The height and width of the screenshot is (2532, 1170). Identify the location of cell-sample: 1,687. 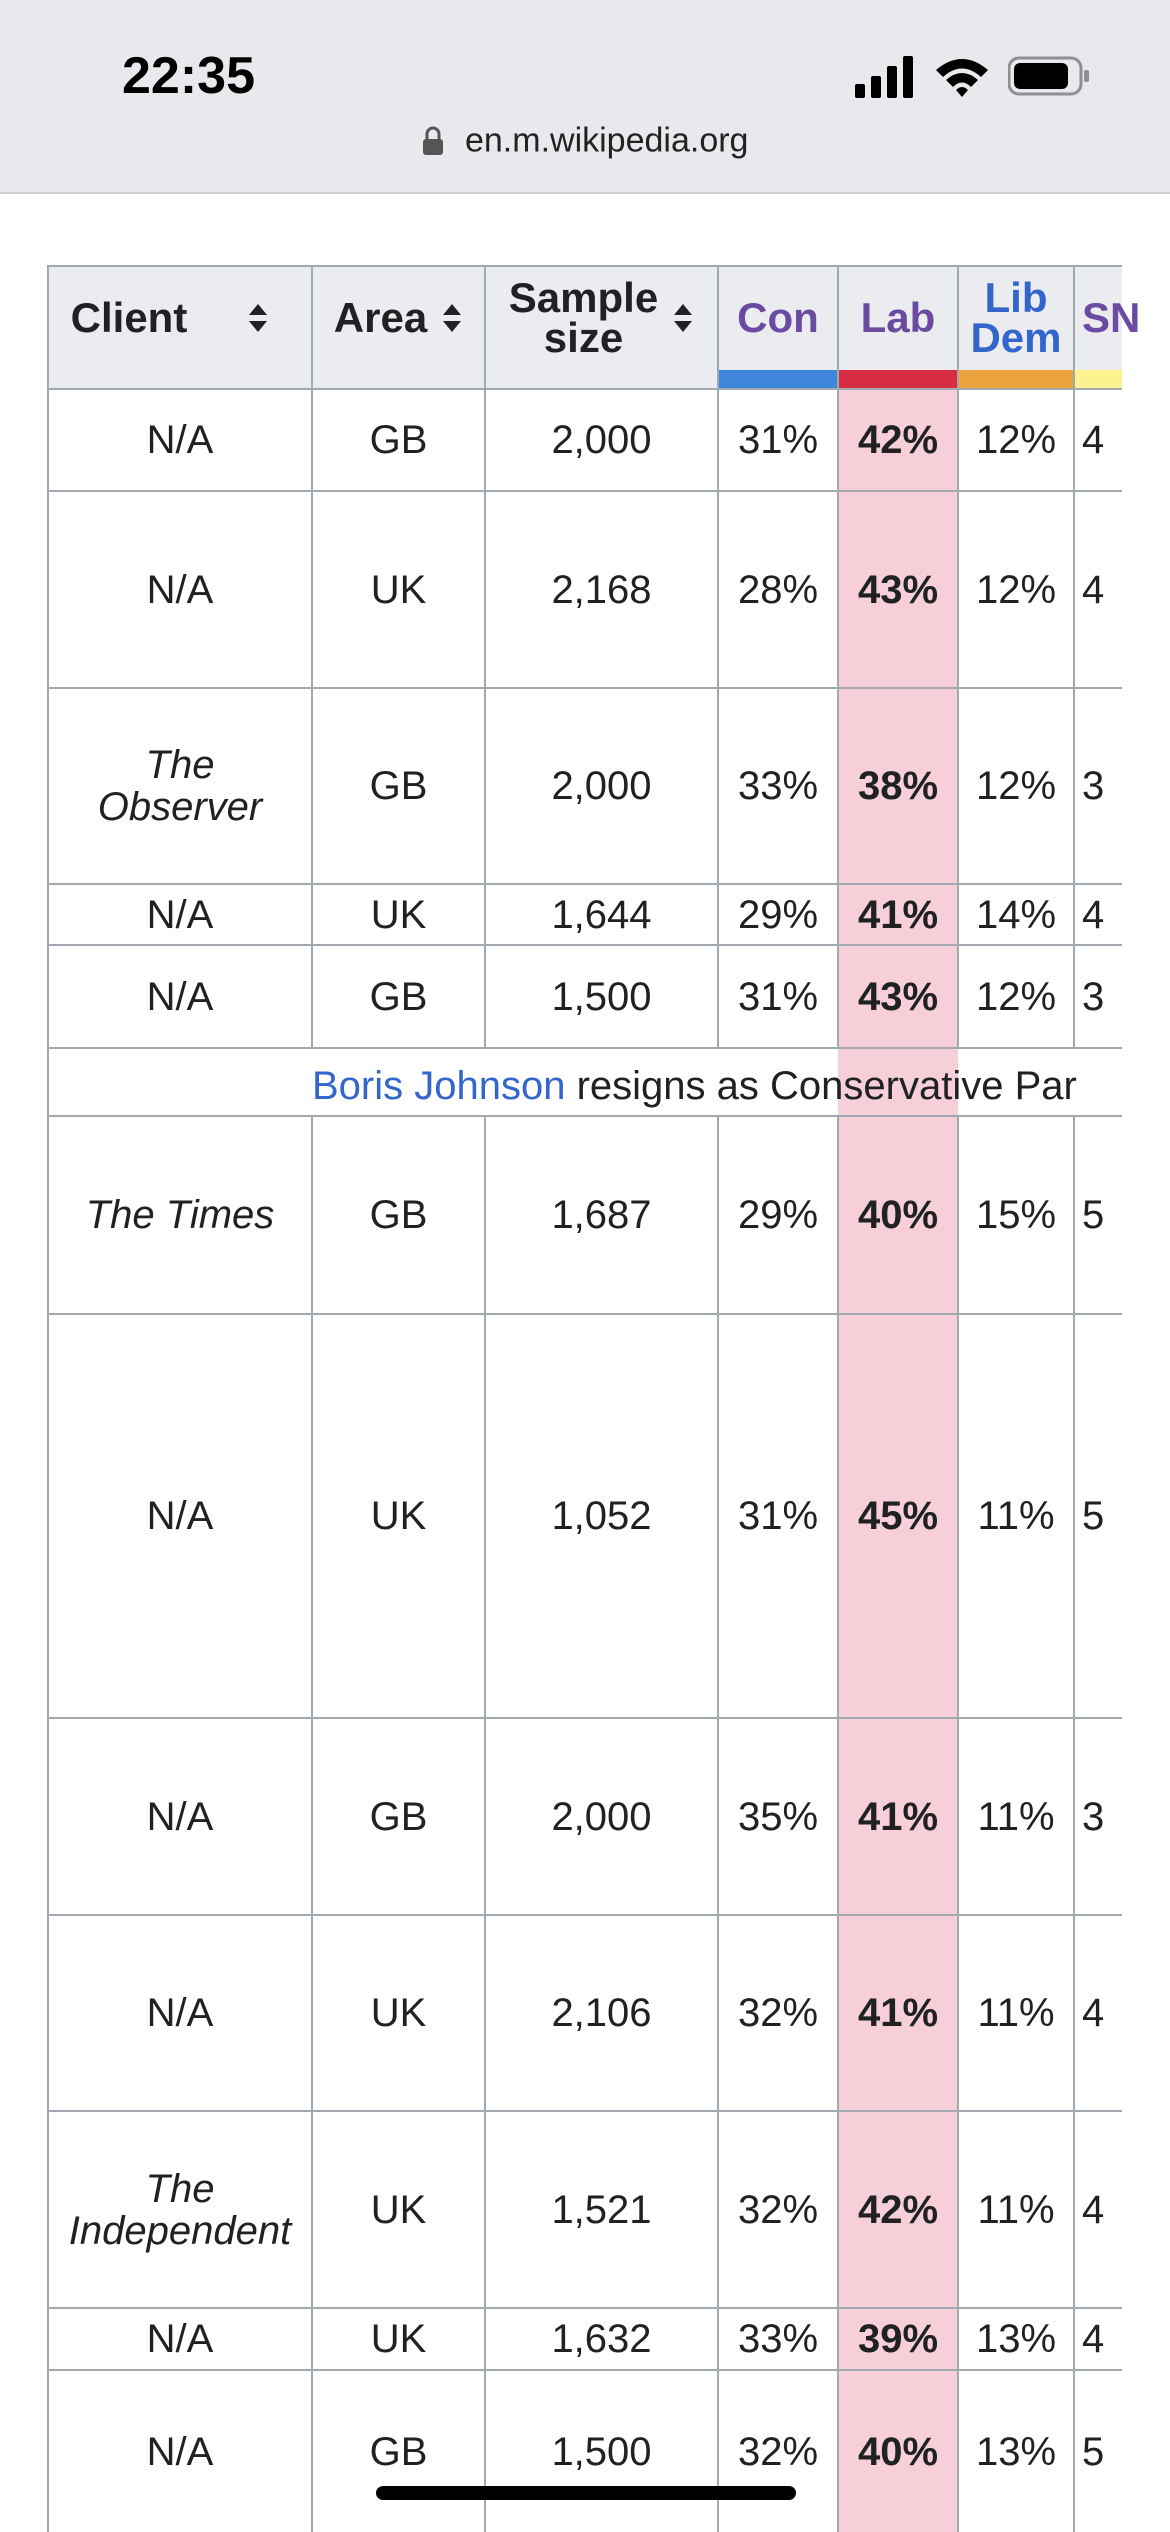
(601, 1215).